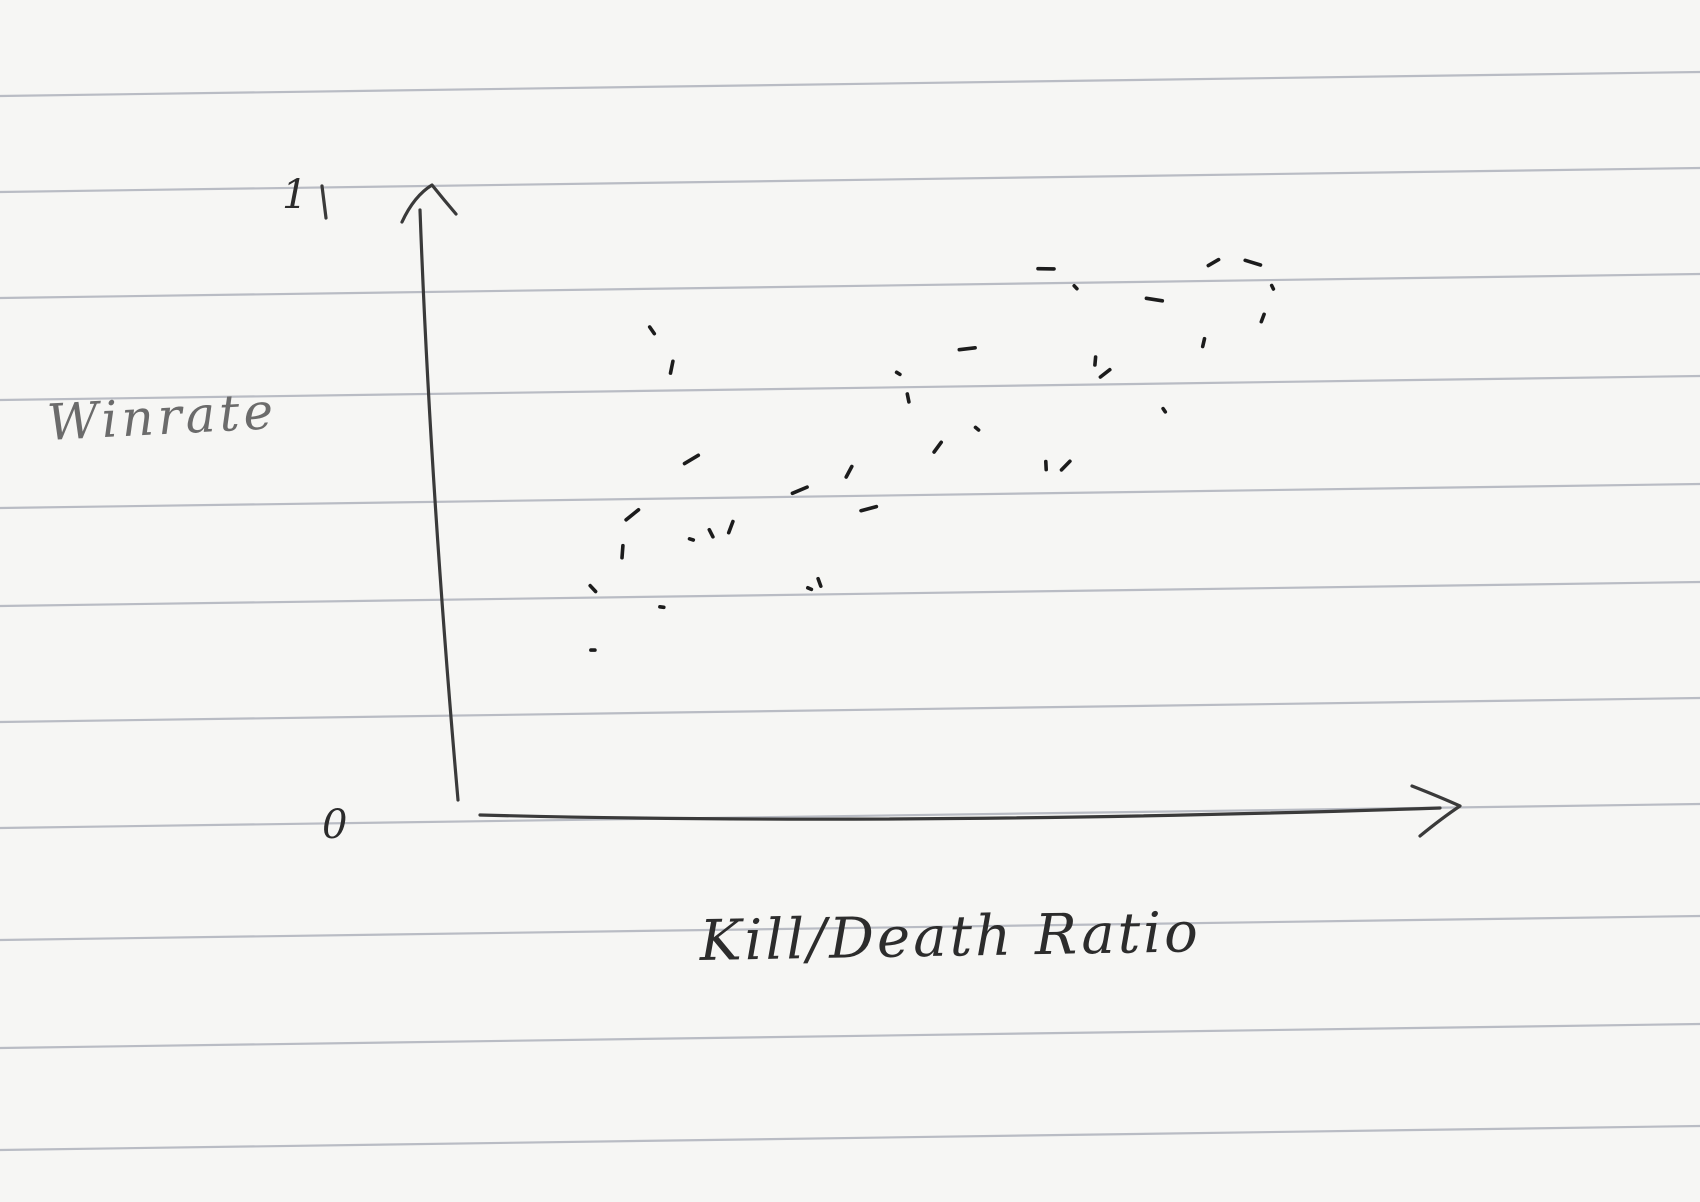 This screenshot has width=1700, height=1202. What do you see at coordinates (294, 195) in the screenshot?
I see `y-tick-label-top: 1` at bounding box center [294, 195].